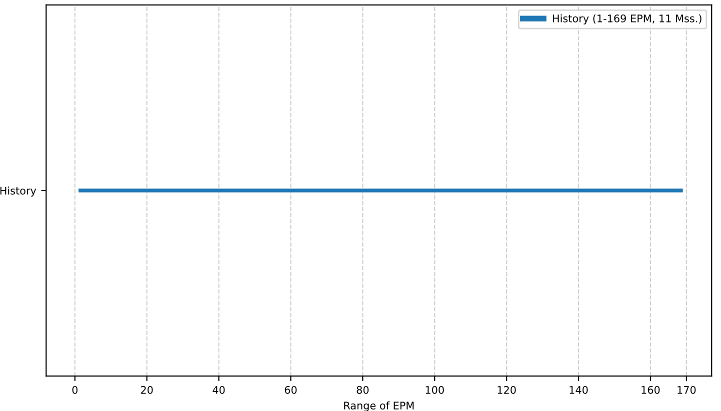 Image resolution: width=721 pixels, height=411 pixels. Describe the element at coordinates (435, 390) in the screenshot. I see `x-tick-label: 100` at that location.